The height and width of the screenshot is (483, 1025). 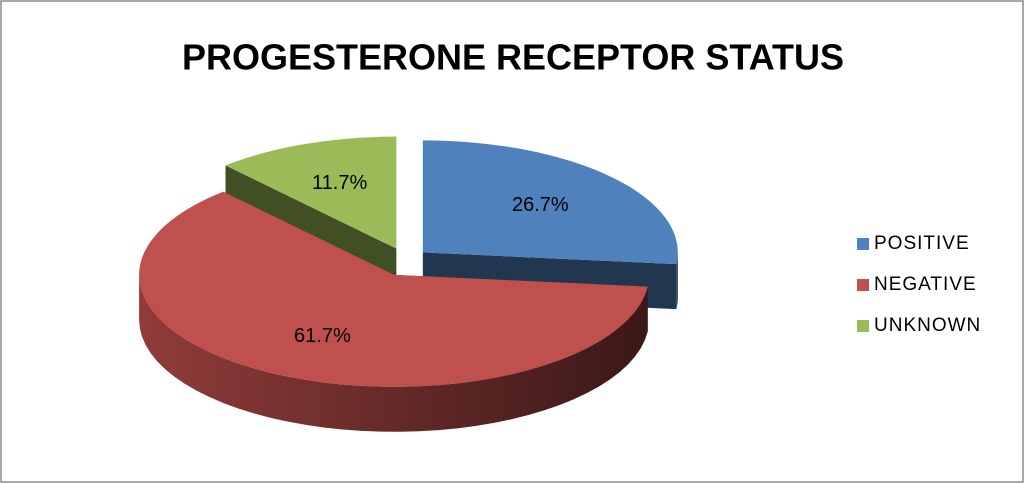 What do you see at coordinates (922, 243) in the screenshot?
I see `legend-label: POSITIVE` at bounding box center [922, 243].